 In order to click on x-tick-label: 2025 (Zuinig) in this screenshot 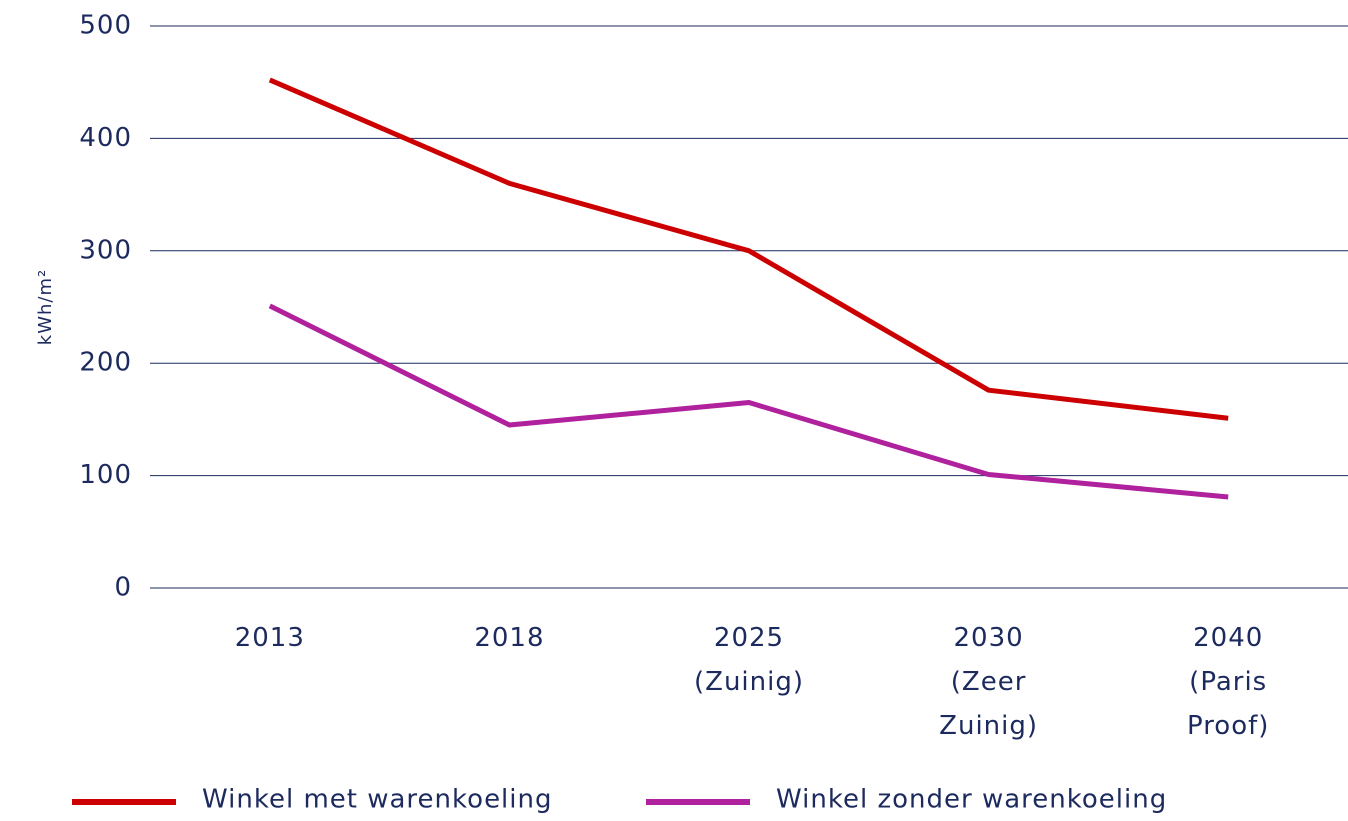, I will do `click(749, 660)`.